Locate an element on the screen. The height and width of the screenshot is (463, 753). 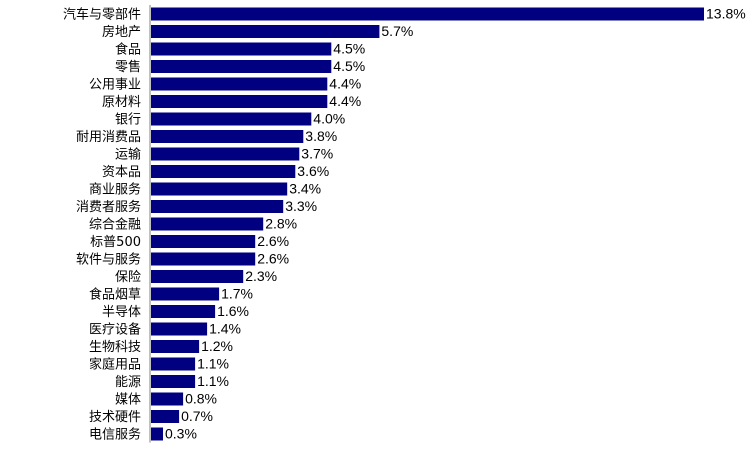
category-label: 汽车与零部件 is located at coordinates (102, 15).